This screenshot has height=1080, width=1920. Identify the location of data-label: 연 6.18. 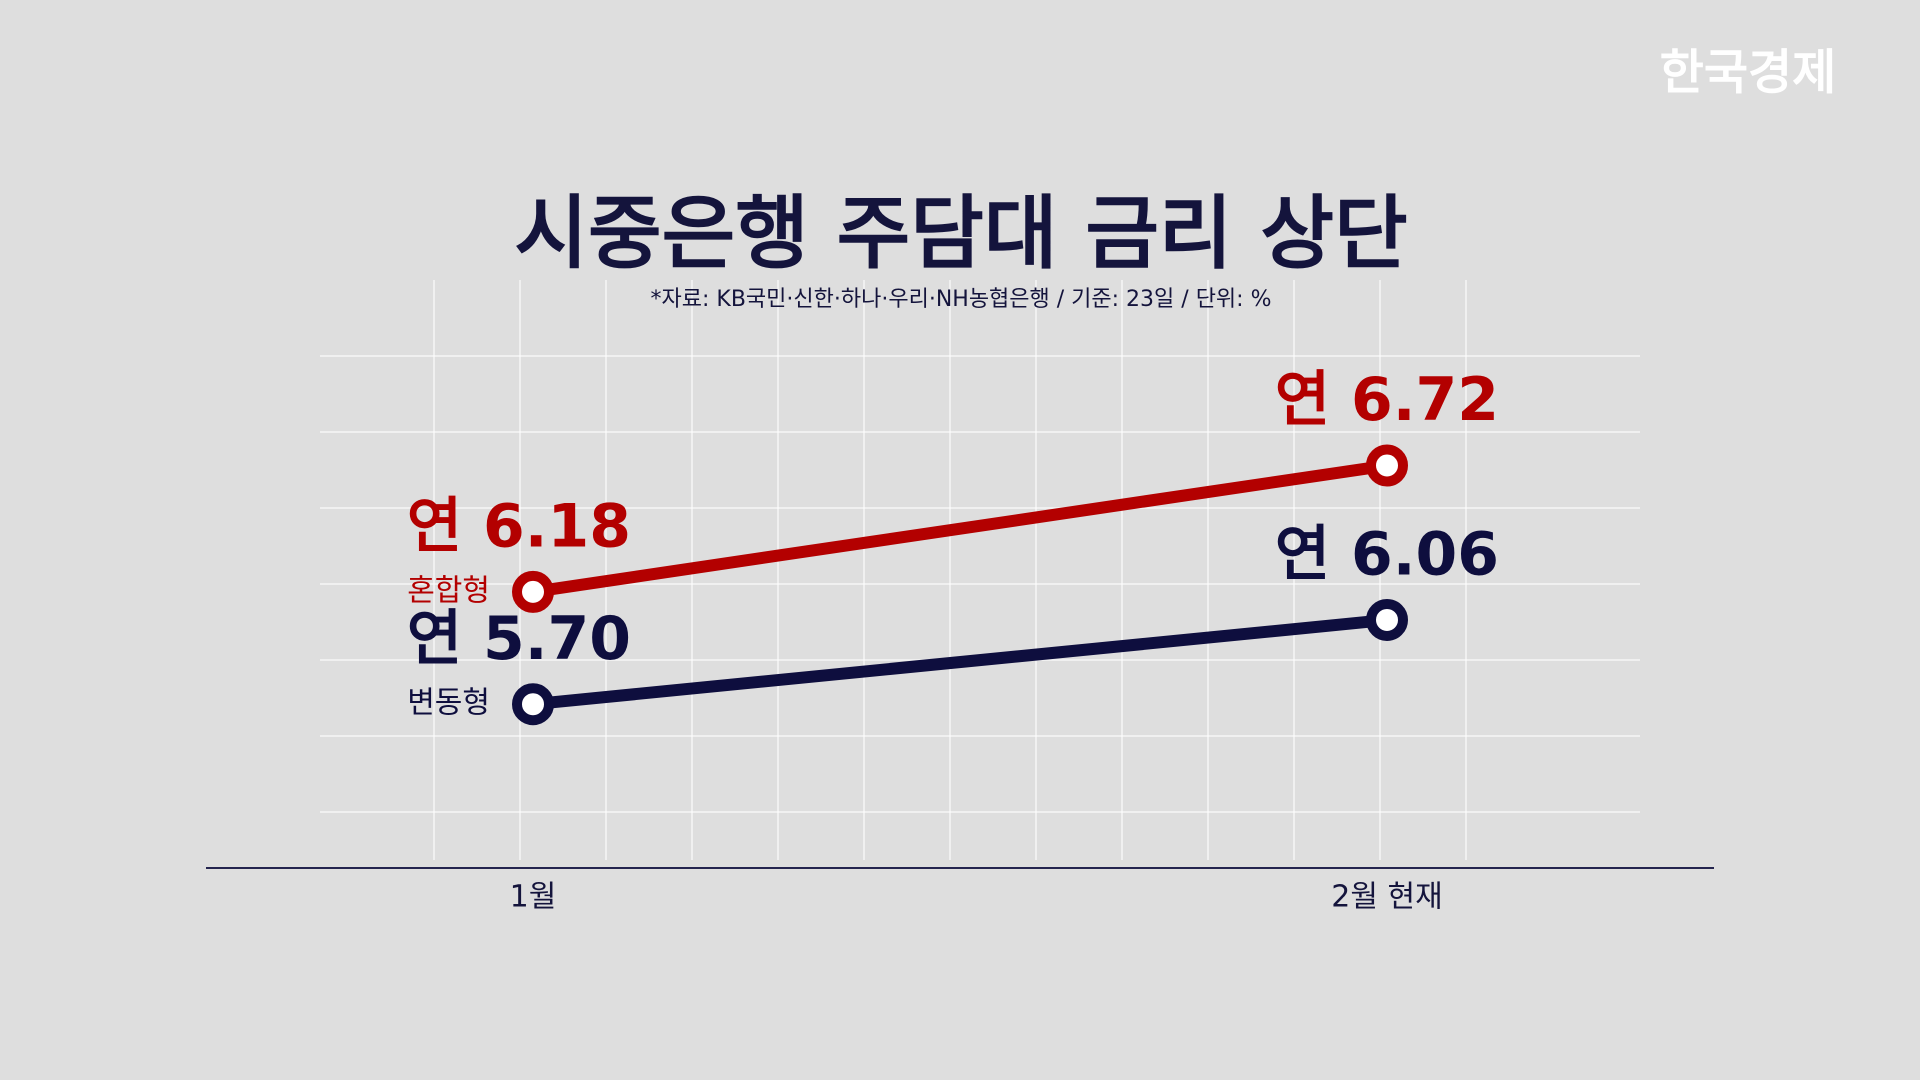
(519, 526).